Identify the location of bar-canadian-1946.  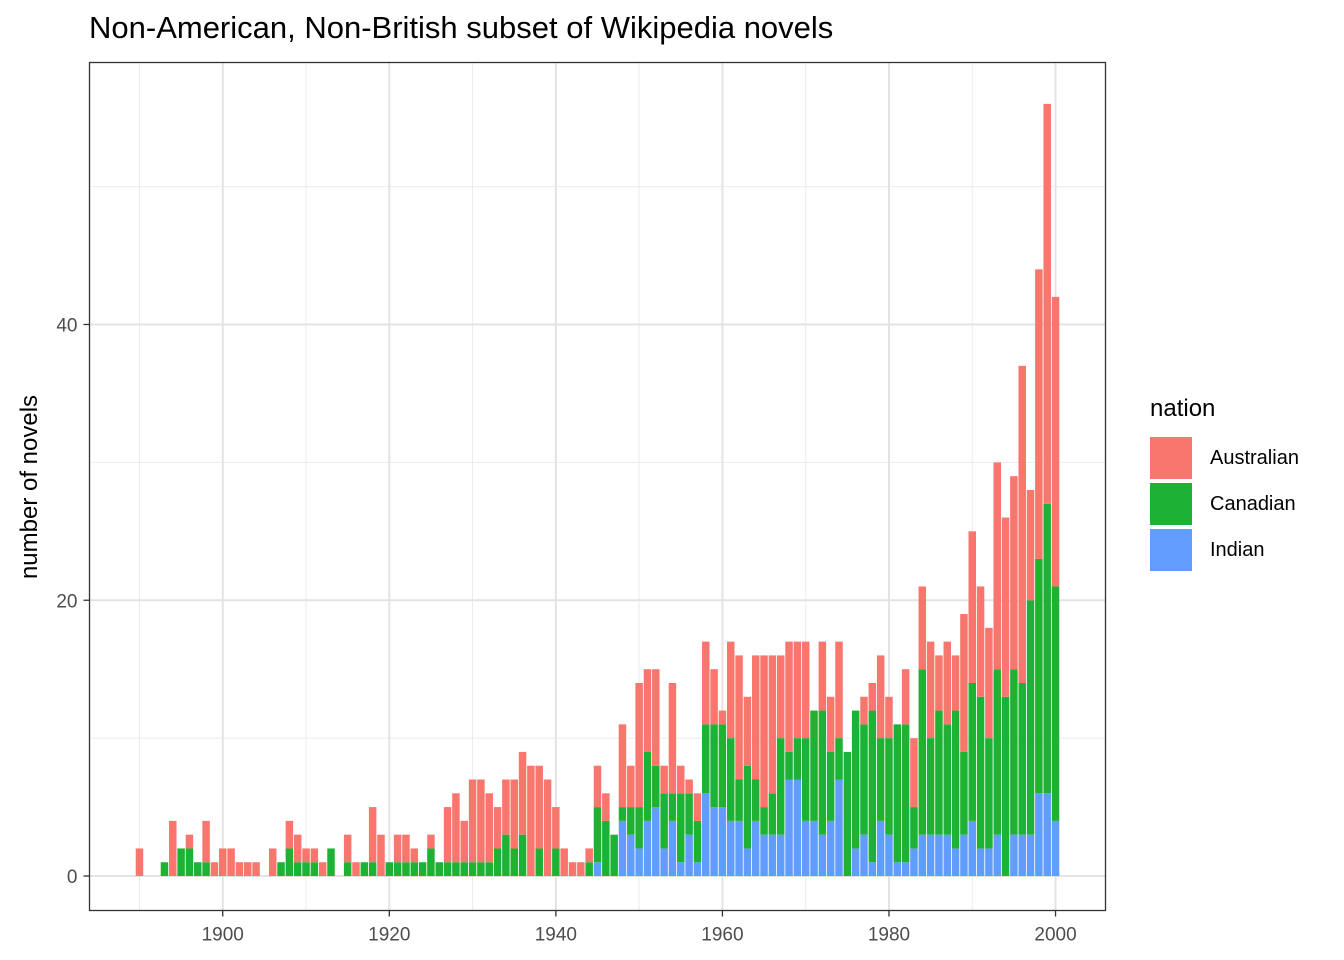
(606, 848).